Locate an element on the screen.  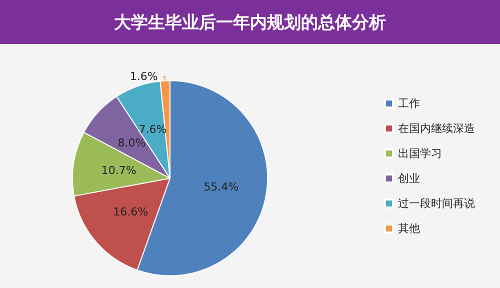
data-label: 55.4% is located at coordinates (221, 187).